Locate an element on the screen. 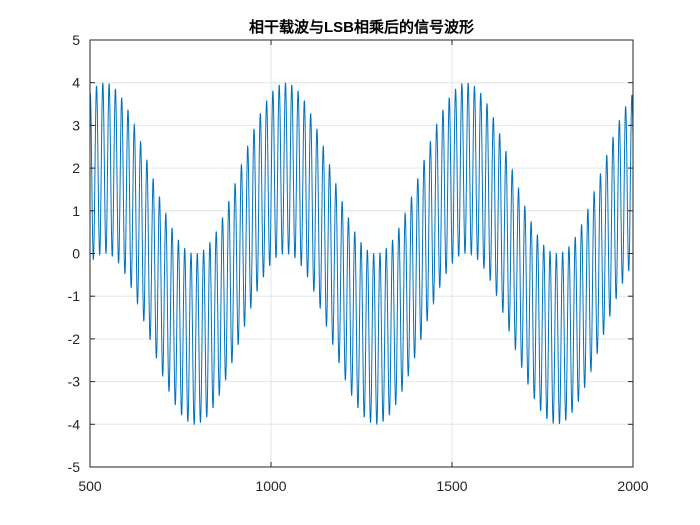 This screenshot has height=525, width=700. y-tick-label: 4 is located at coordinates (76, 83).